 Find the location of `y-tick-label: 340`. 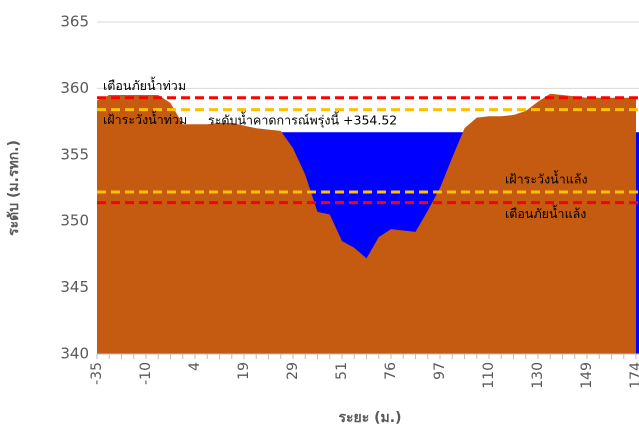

y-tick-label: 340 is located at coordinates (74, 354).